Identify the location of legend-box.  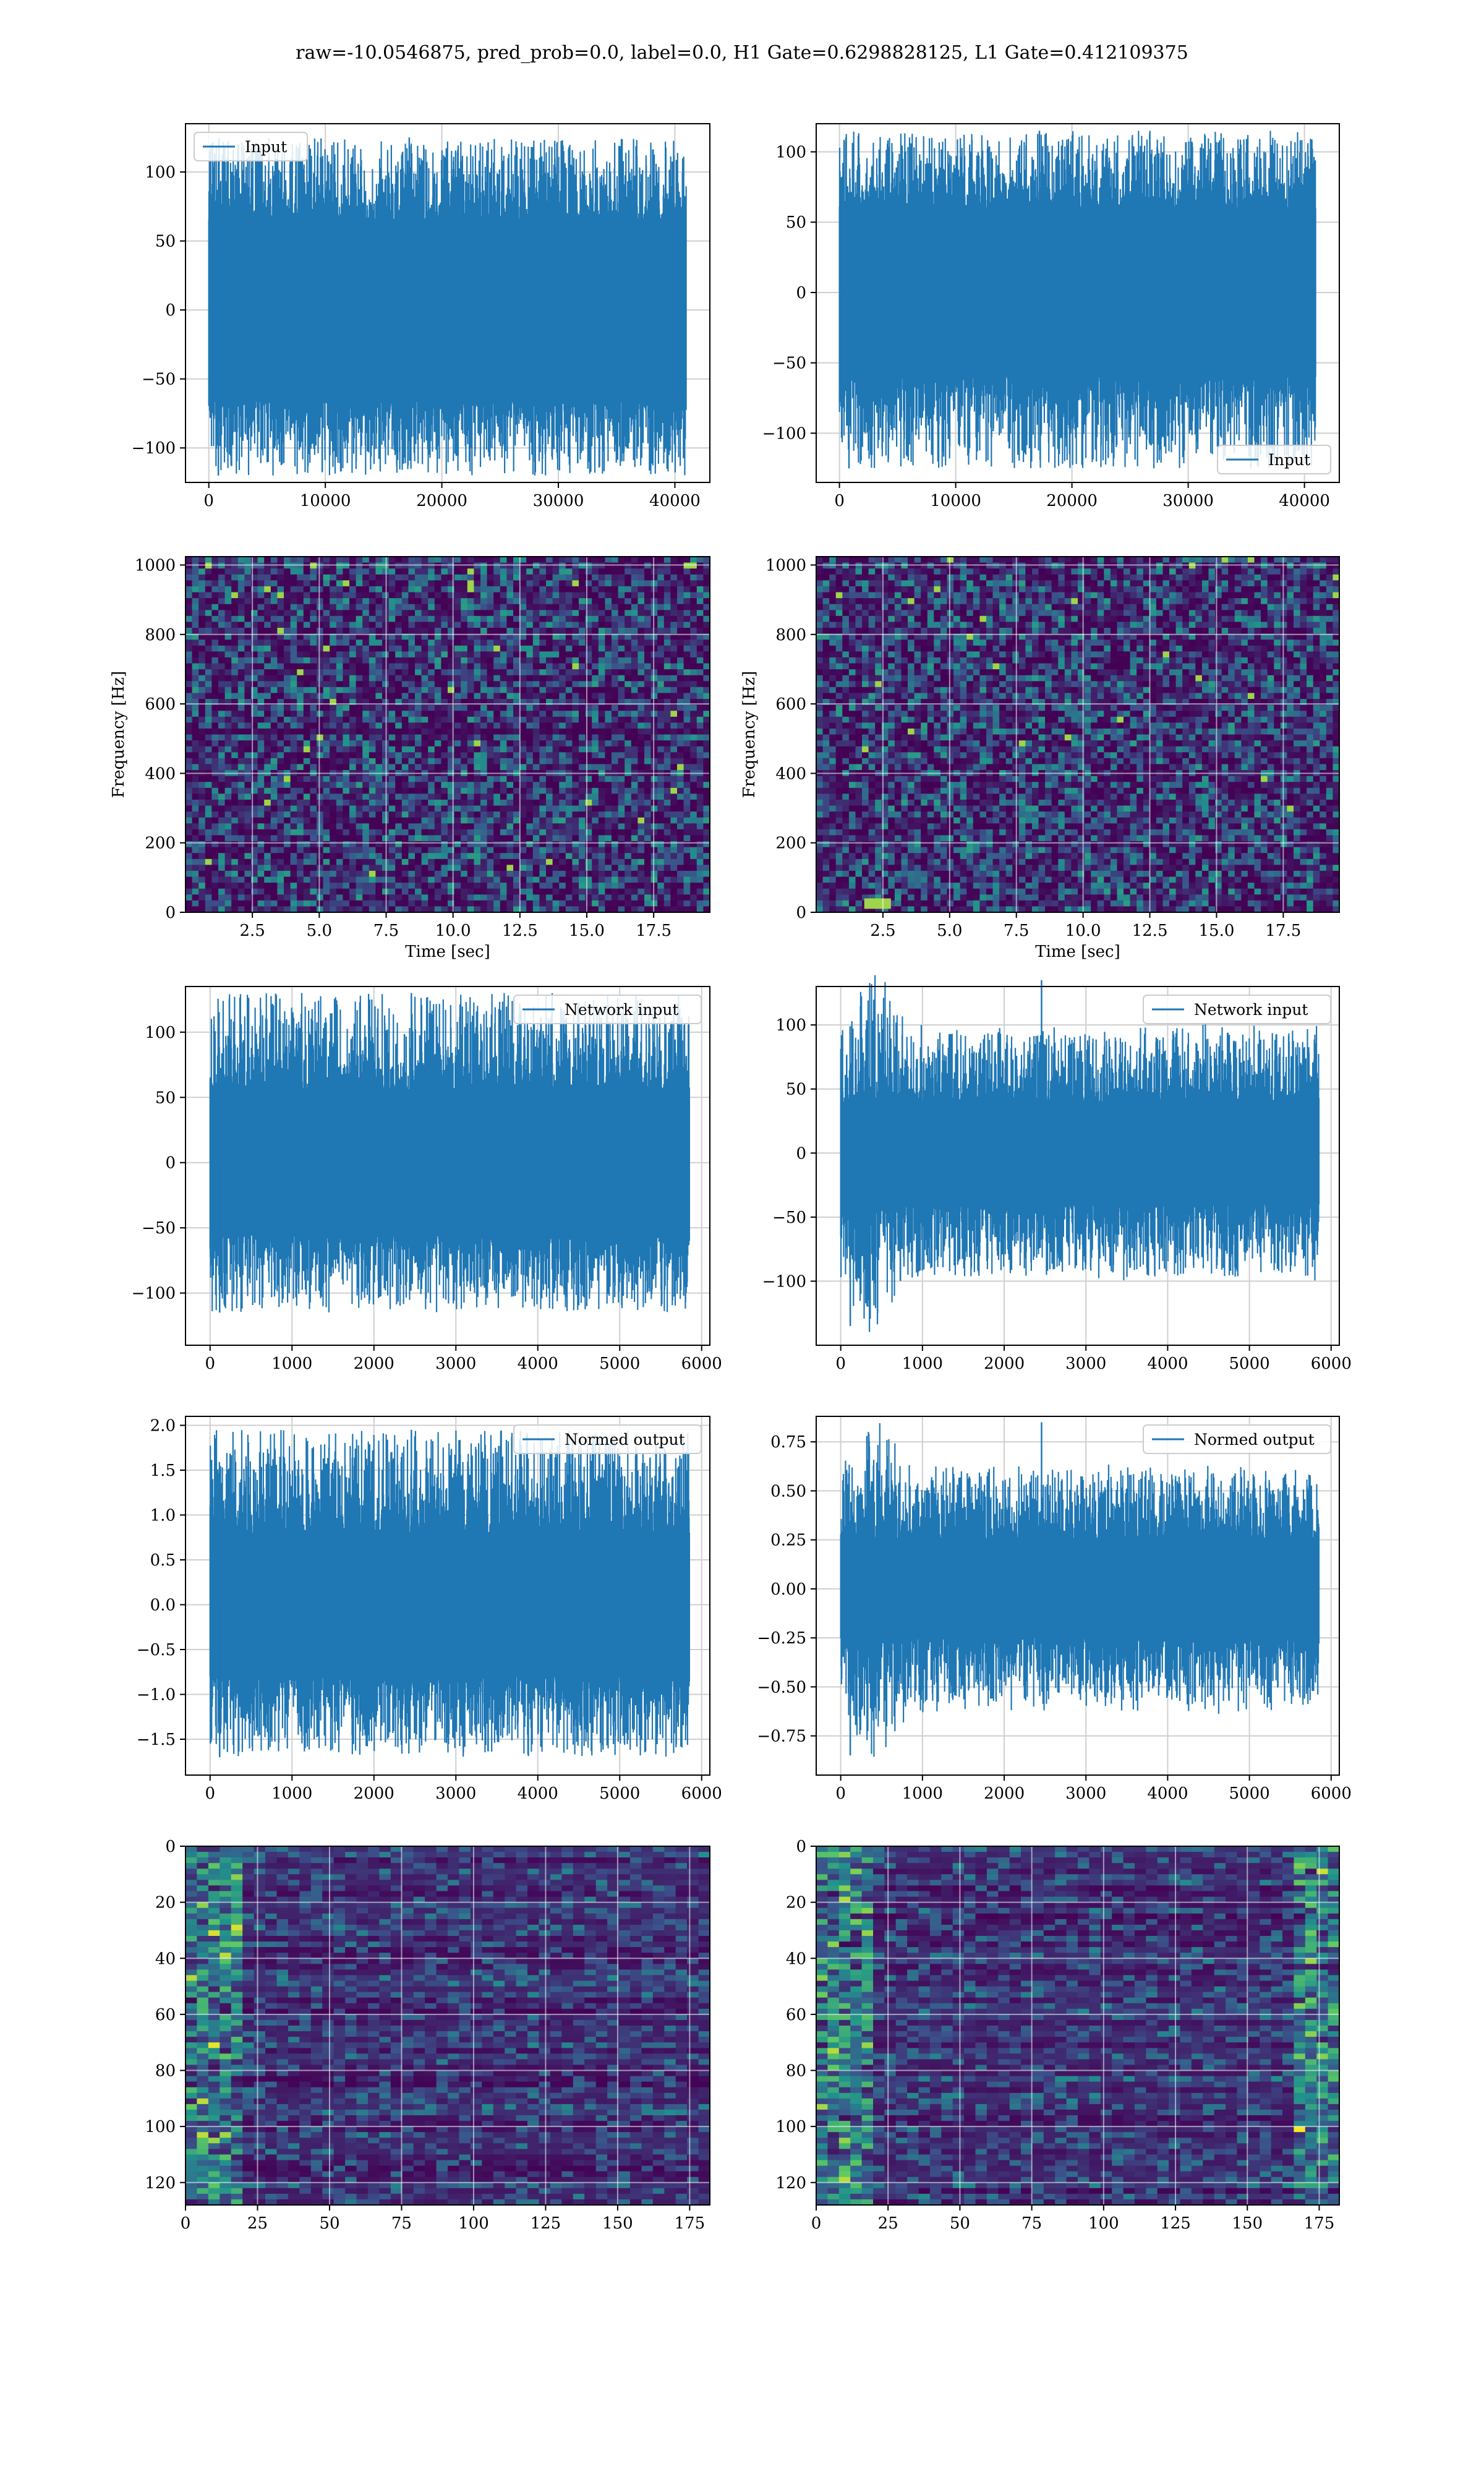
(251, 146).